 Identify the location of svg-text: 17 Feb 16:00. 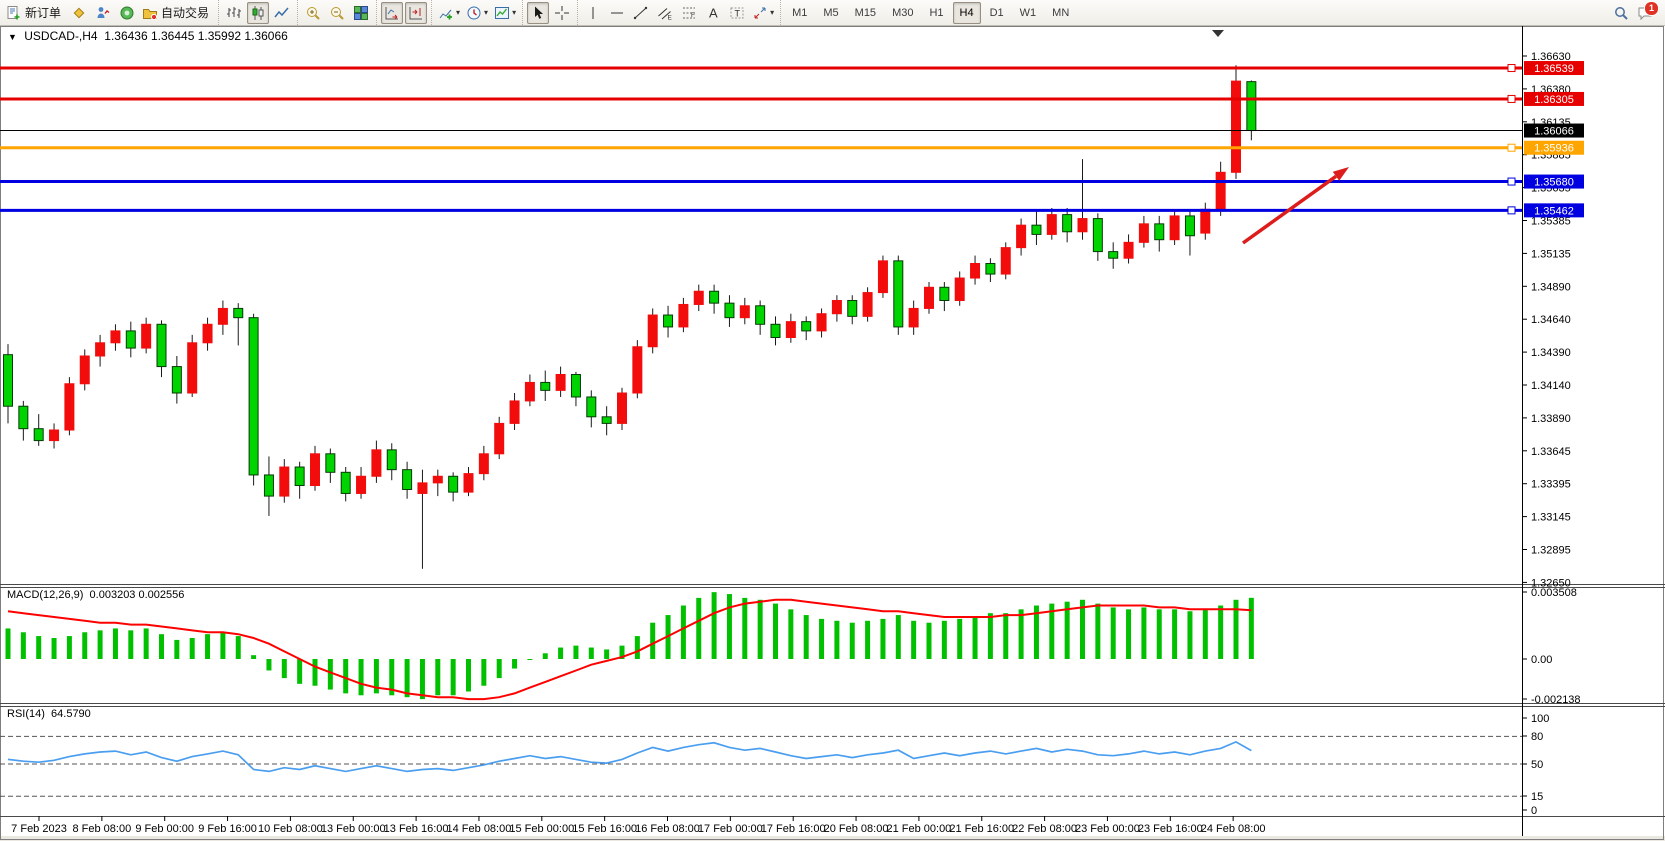
(793, 829).